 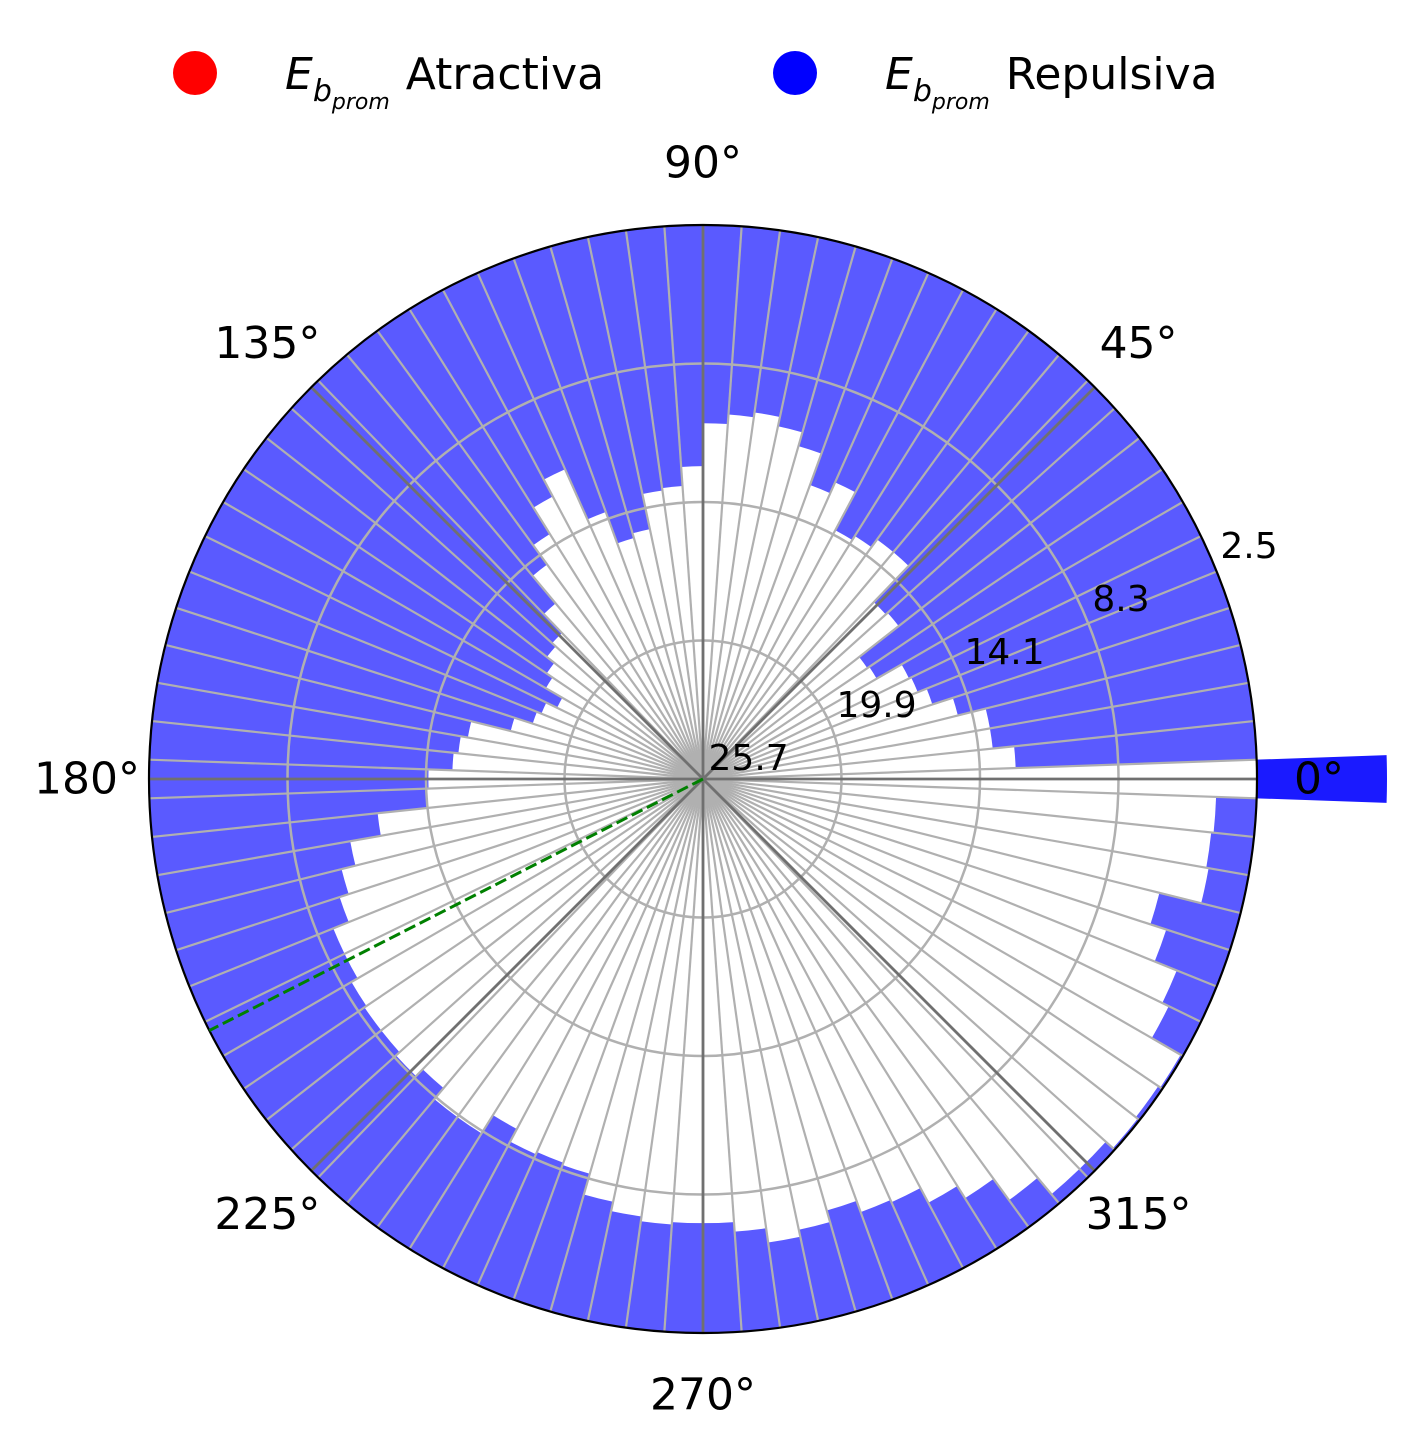 I want to click on legend-subscript: b, so click(x=322, y=91).